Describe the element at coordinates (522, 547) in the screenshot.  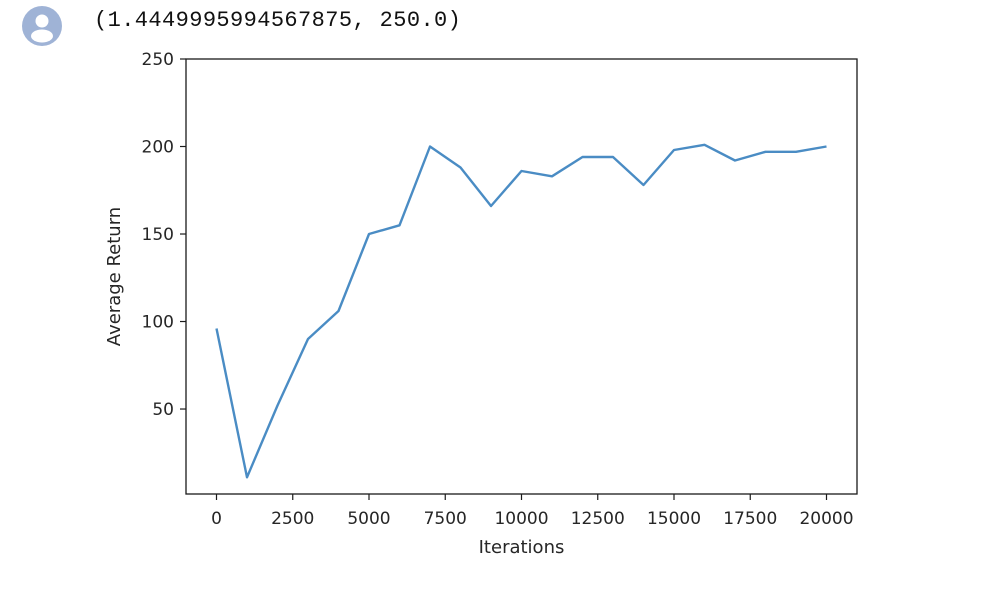
I see `x-axis-label: Iterations` at that location.